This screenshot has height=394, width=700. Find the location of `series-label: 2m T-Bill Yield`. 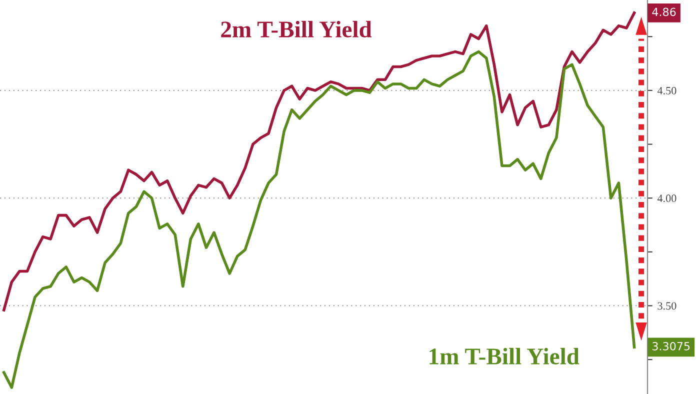

series-label: 2m T-Bill Yield is located at coordinates (296, 29).